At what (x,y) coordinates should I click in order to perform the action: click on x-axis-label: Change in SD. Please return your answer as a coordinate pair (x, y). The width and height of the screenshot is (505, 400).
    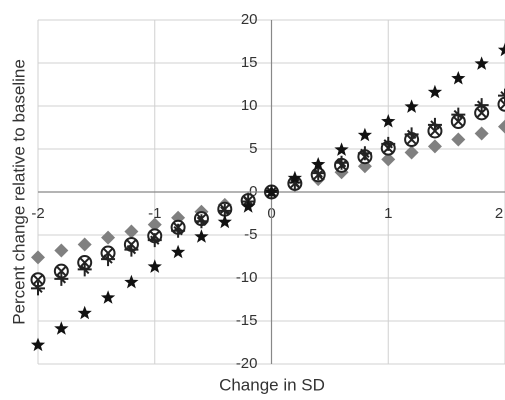
    Looking at the image, I should click on (272, 384).